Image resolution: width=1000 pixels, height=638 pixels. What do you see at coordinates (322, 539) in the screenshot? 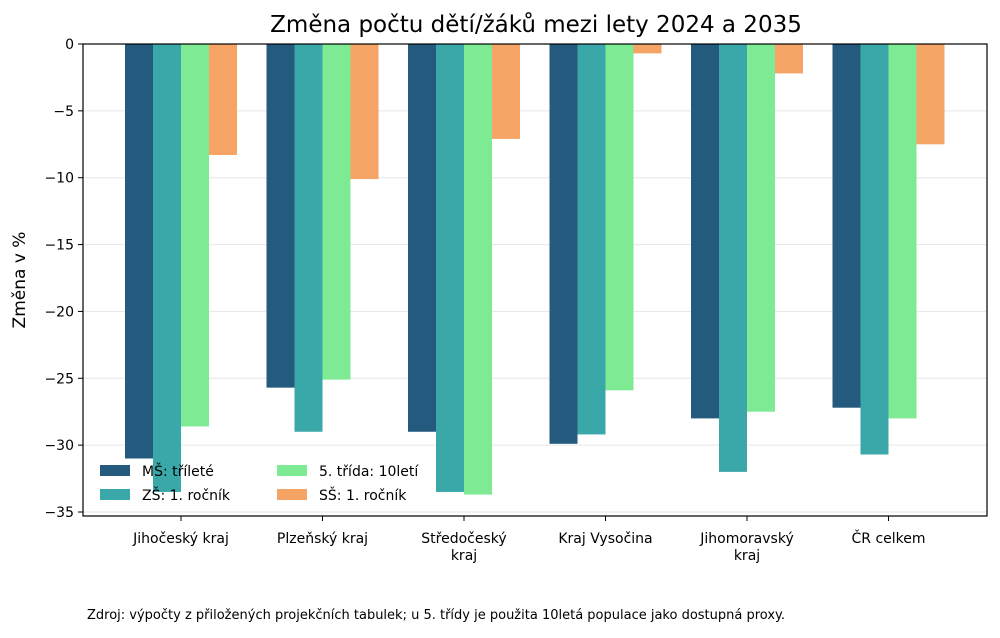
I see `x-tick-label: Plzeňský kraj` at bounding box center [322, 539].